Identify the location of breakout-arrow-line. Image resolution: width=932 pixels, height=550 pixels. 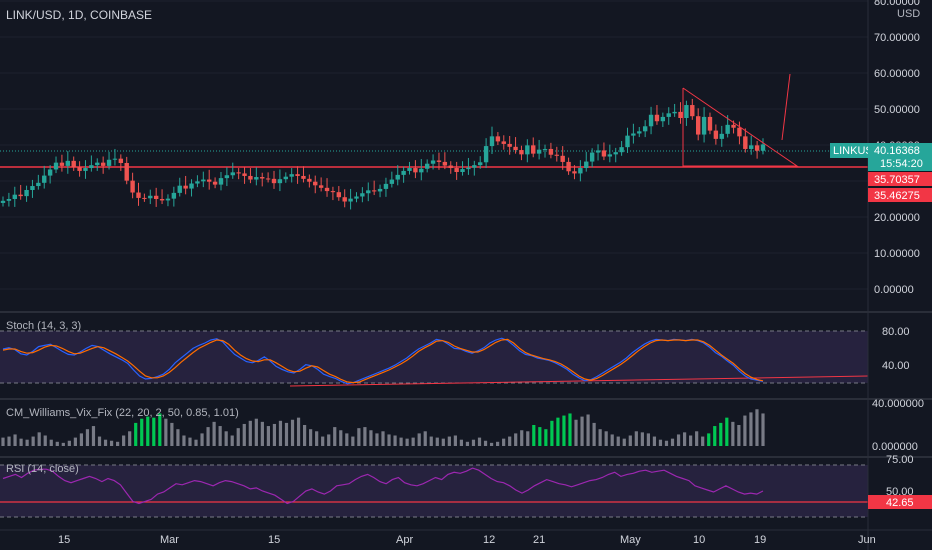
(786, 107).